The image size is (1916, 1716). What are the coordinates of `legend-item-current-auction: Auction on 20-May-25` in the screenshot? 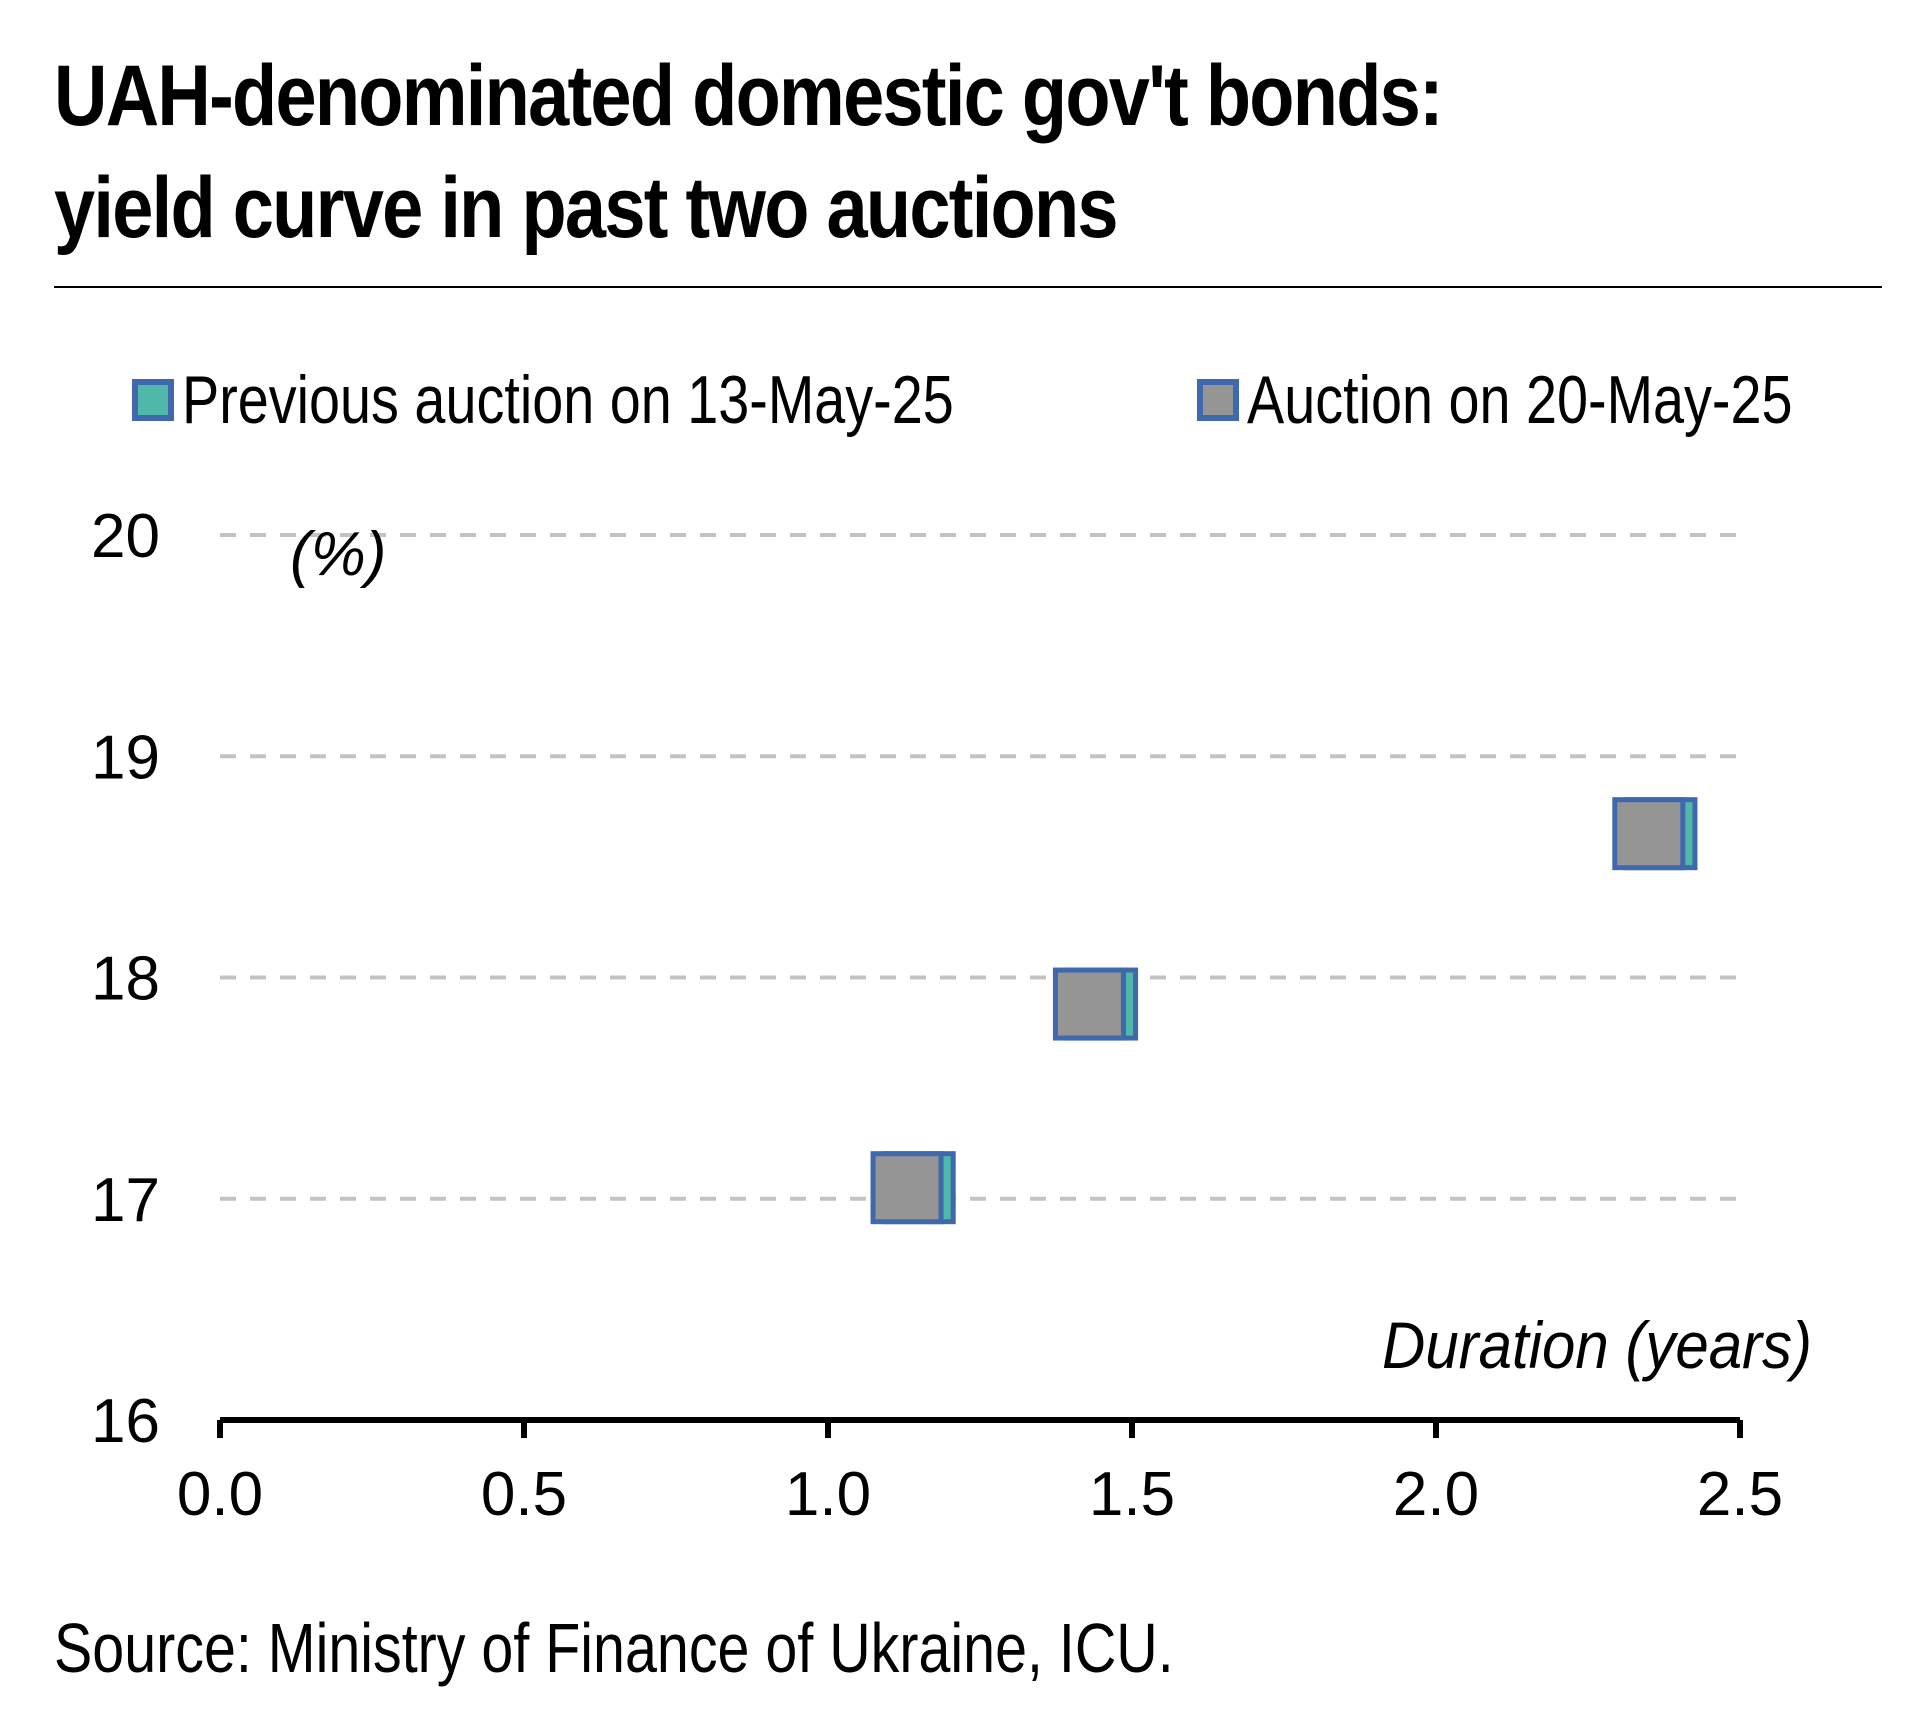 It's located at (1499, 400).